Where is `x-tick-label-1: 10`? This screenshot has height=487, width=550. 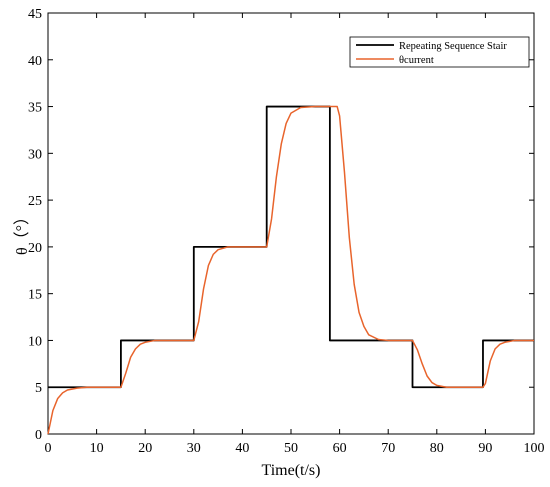
x-tick-label-1: 10 is located at coordinates (97, 448).